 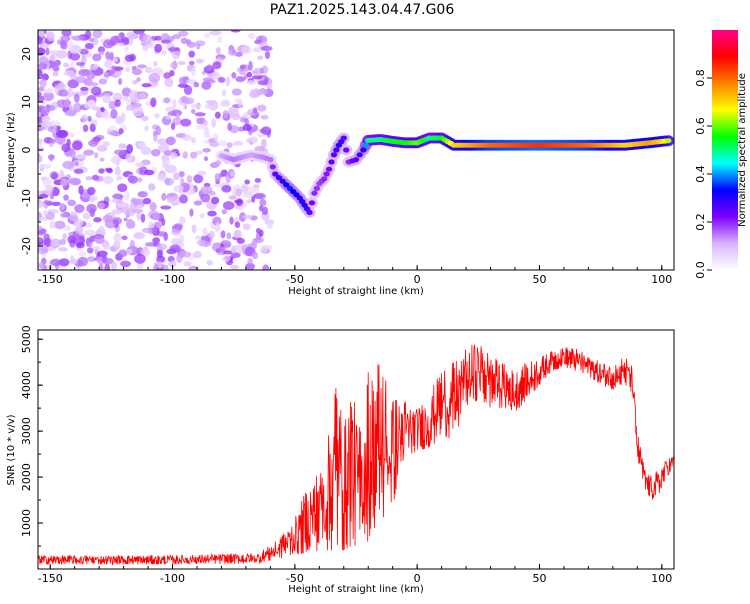 What do you see at coordinates (26, 431) in the screenshot?
I see `y-tick-label: 3000` at bounding box center [26, 431].